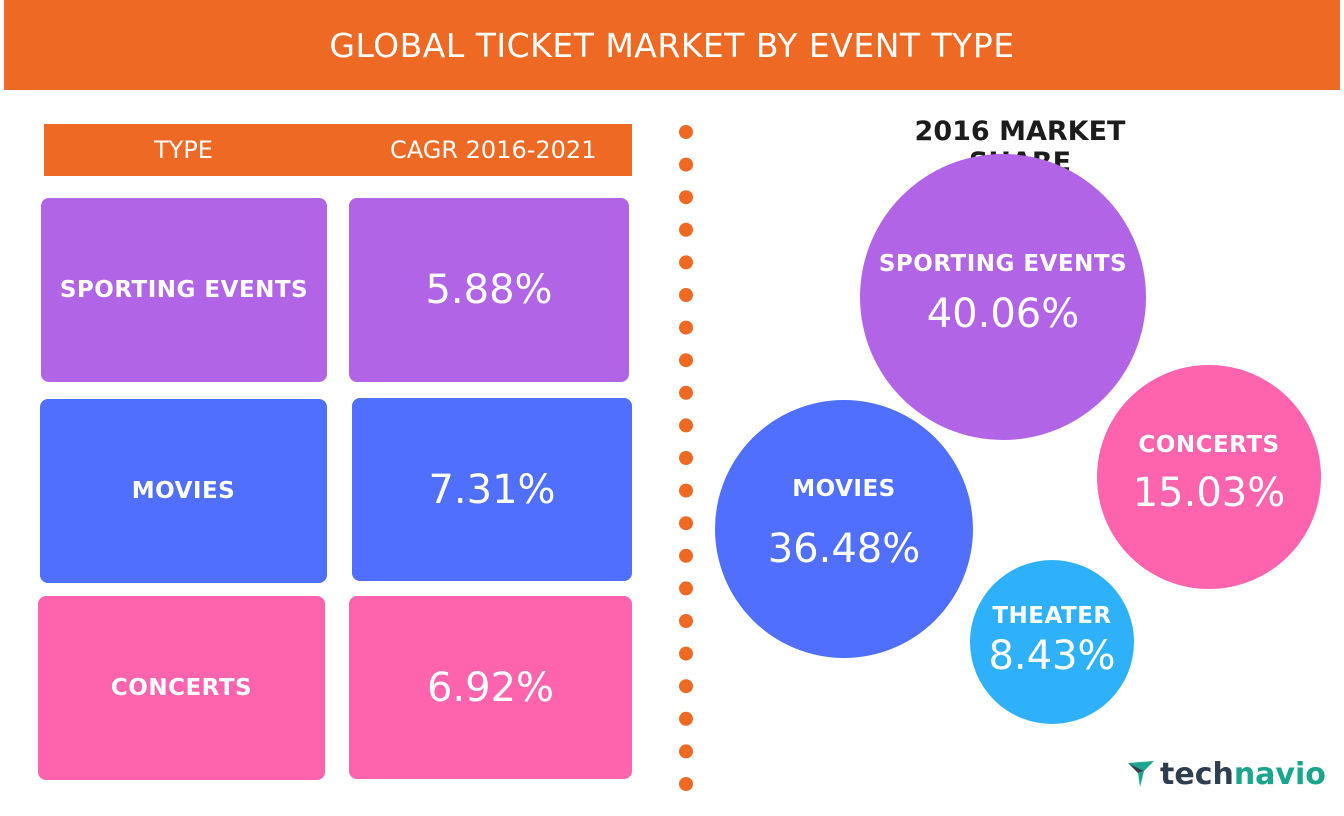 The image size is (1344, 816). What do you see at coordinates (183, 150) in the screenshot?
I see `column-header-type: TYPE` at bounding box center [183, 150].